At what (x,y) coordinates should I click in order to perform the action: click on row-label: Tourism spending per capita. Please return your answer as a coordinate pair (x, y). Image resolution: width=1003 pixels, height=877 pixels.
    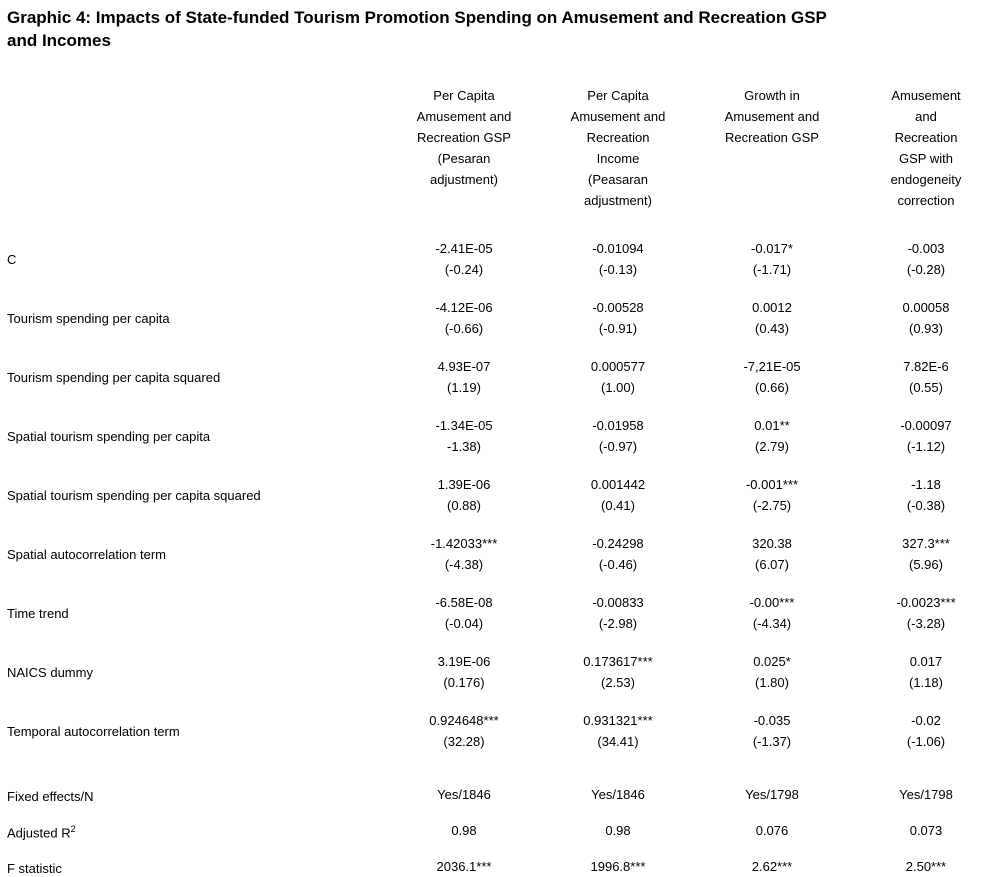
    Looking at the image, I should click on (88, 318).